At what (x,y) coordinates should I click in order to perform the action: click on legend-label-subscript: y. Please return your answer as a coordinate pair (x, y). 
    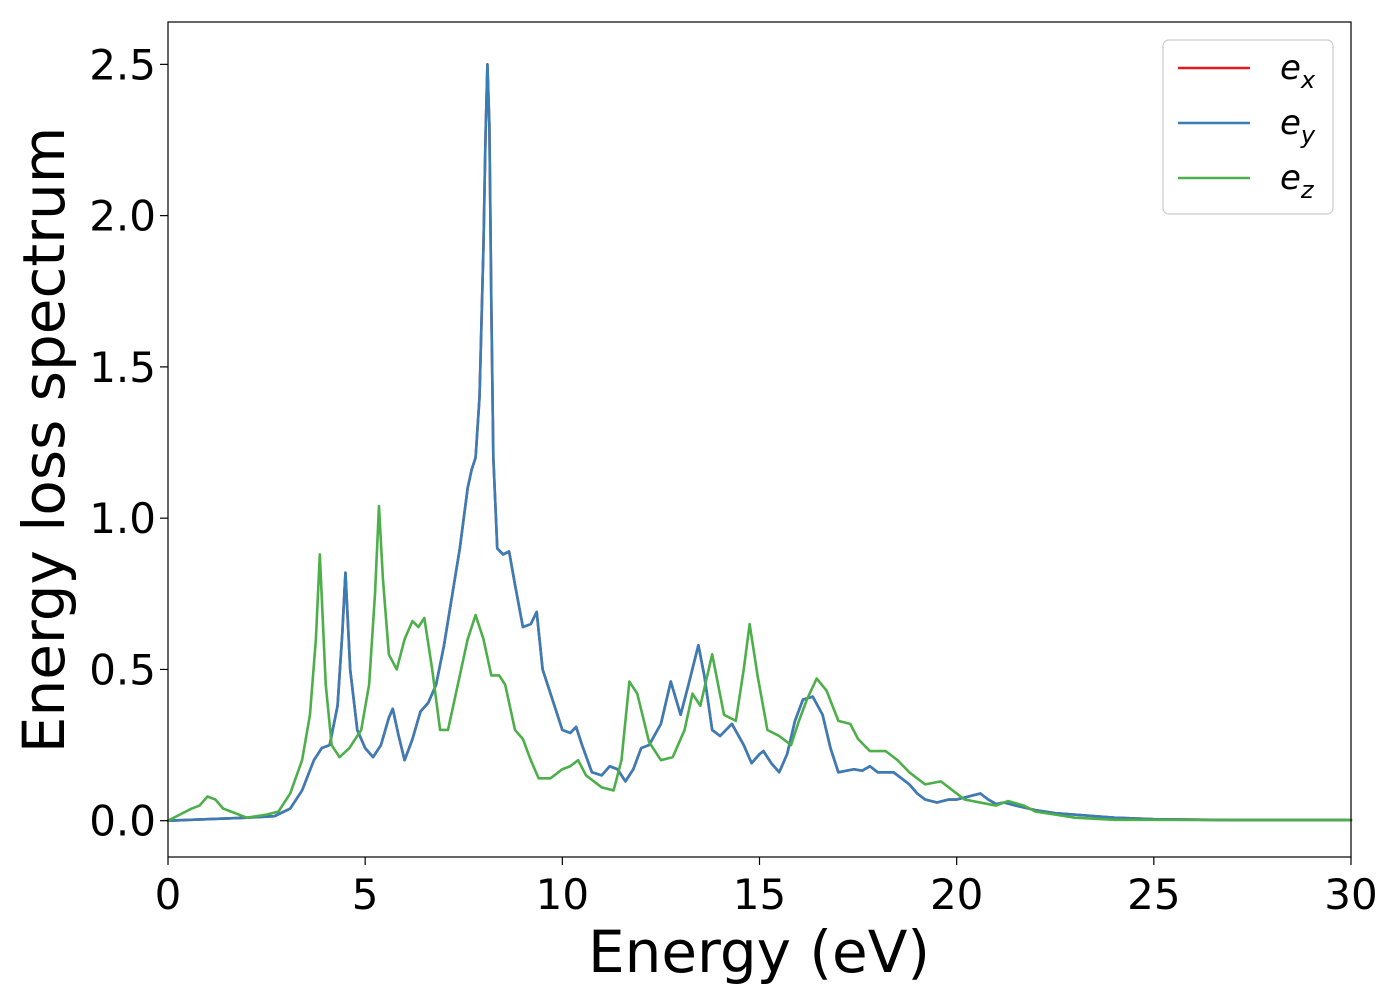
    Looking at the image, I should click on (1308, 135).